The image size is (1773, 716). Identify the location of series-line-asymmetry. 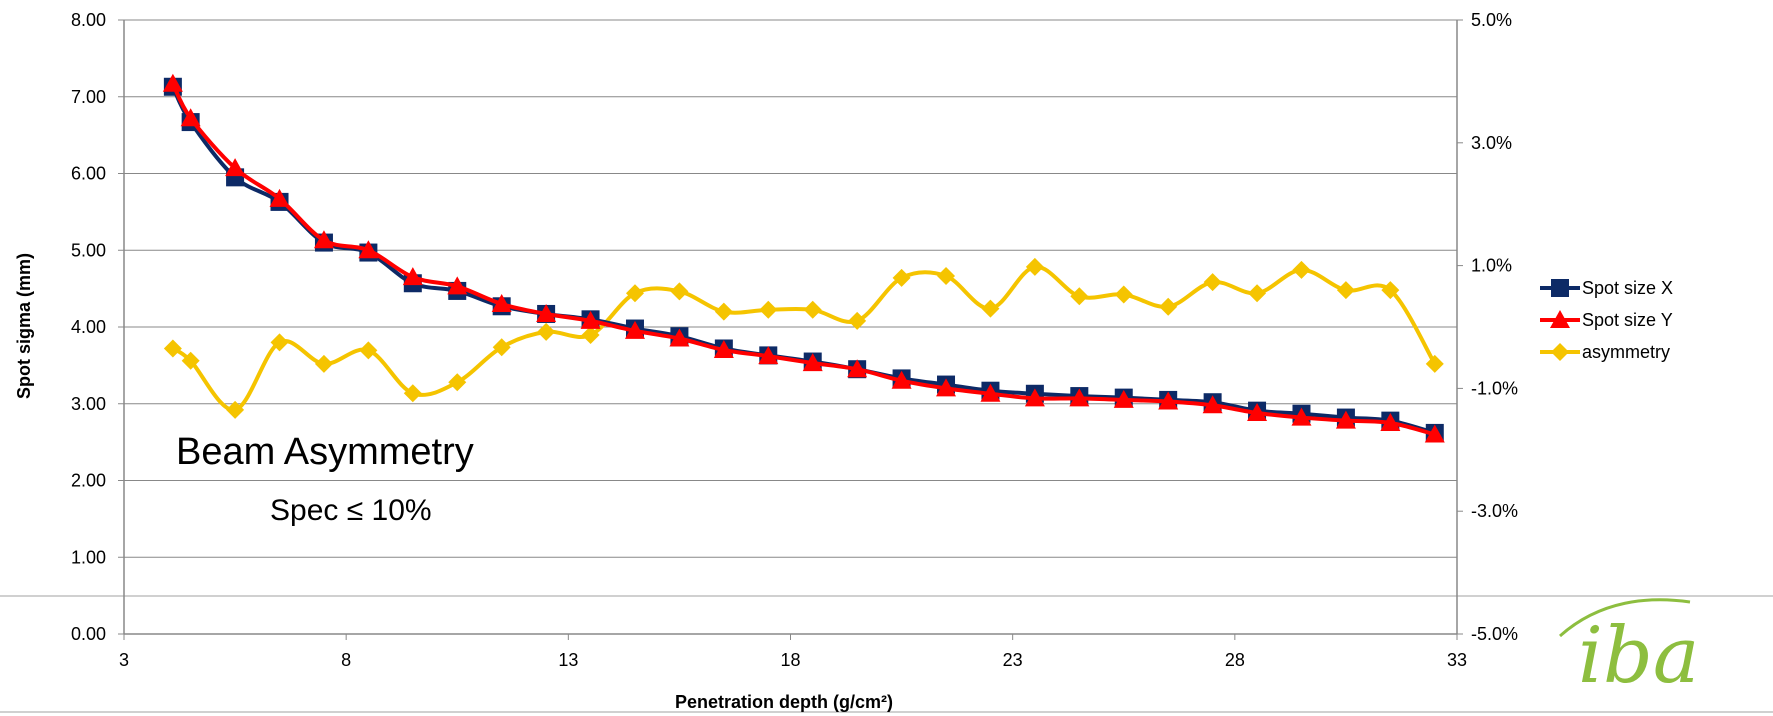
(804, 338).